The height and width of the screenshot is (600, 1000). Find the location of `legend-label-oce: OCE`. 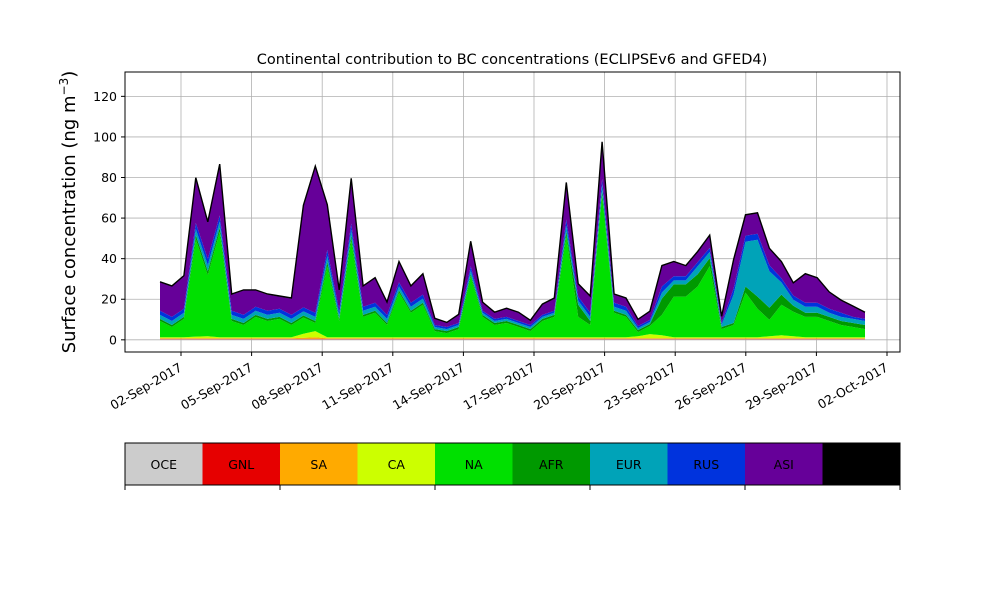

legend-label-oce: OCE is located at coordinates (164, 464).